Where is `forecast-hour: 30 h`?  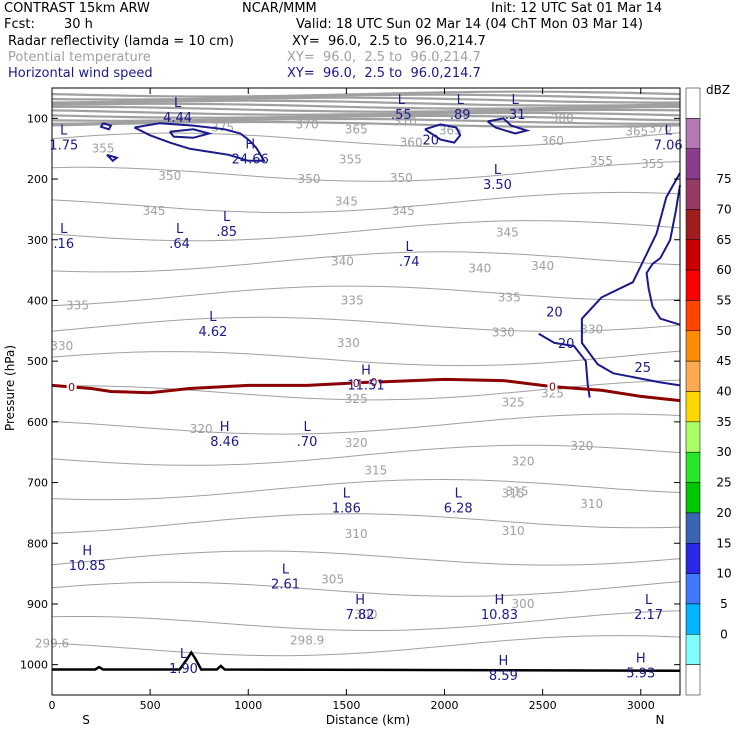
forecast-hour: 30 h is located at coordinates (78, 24).